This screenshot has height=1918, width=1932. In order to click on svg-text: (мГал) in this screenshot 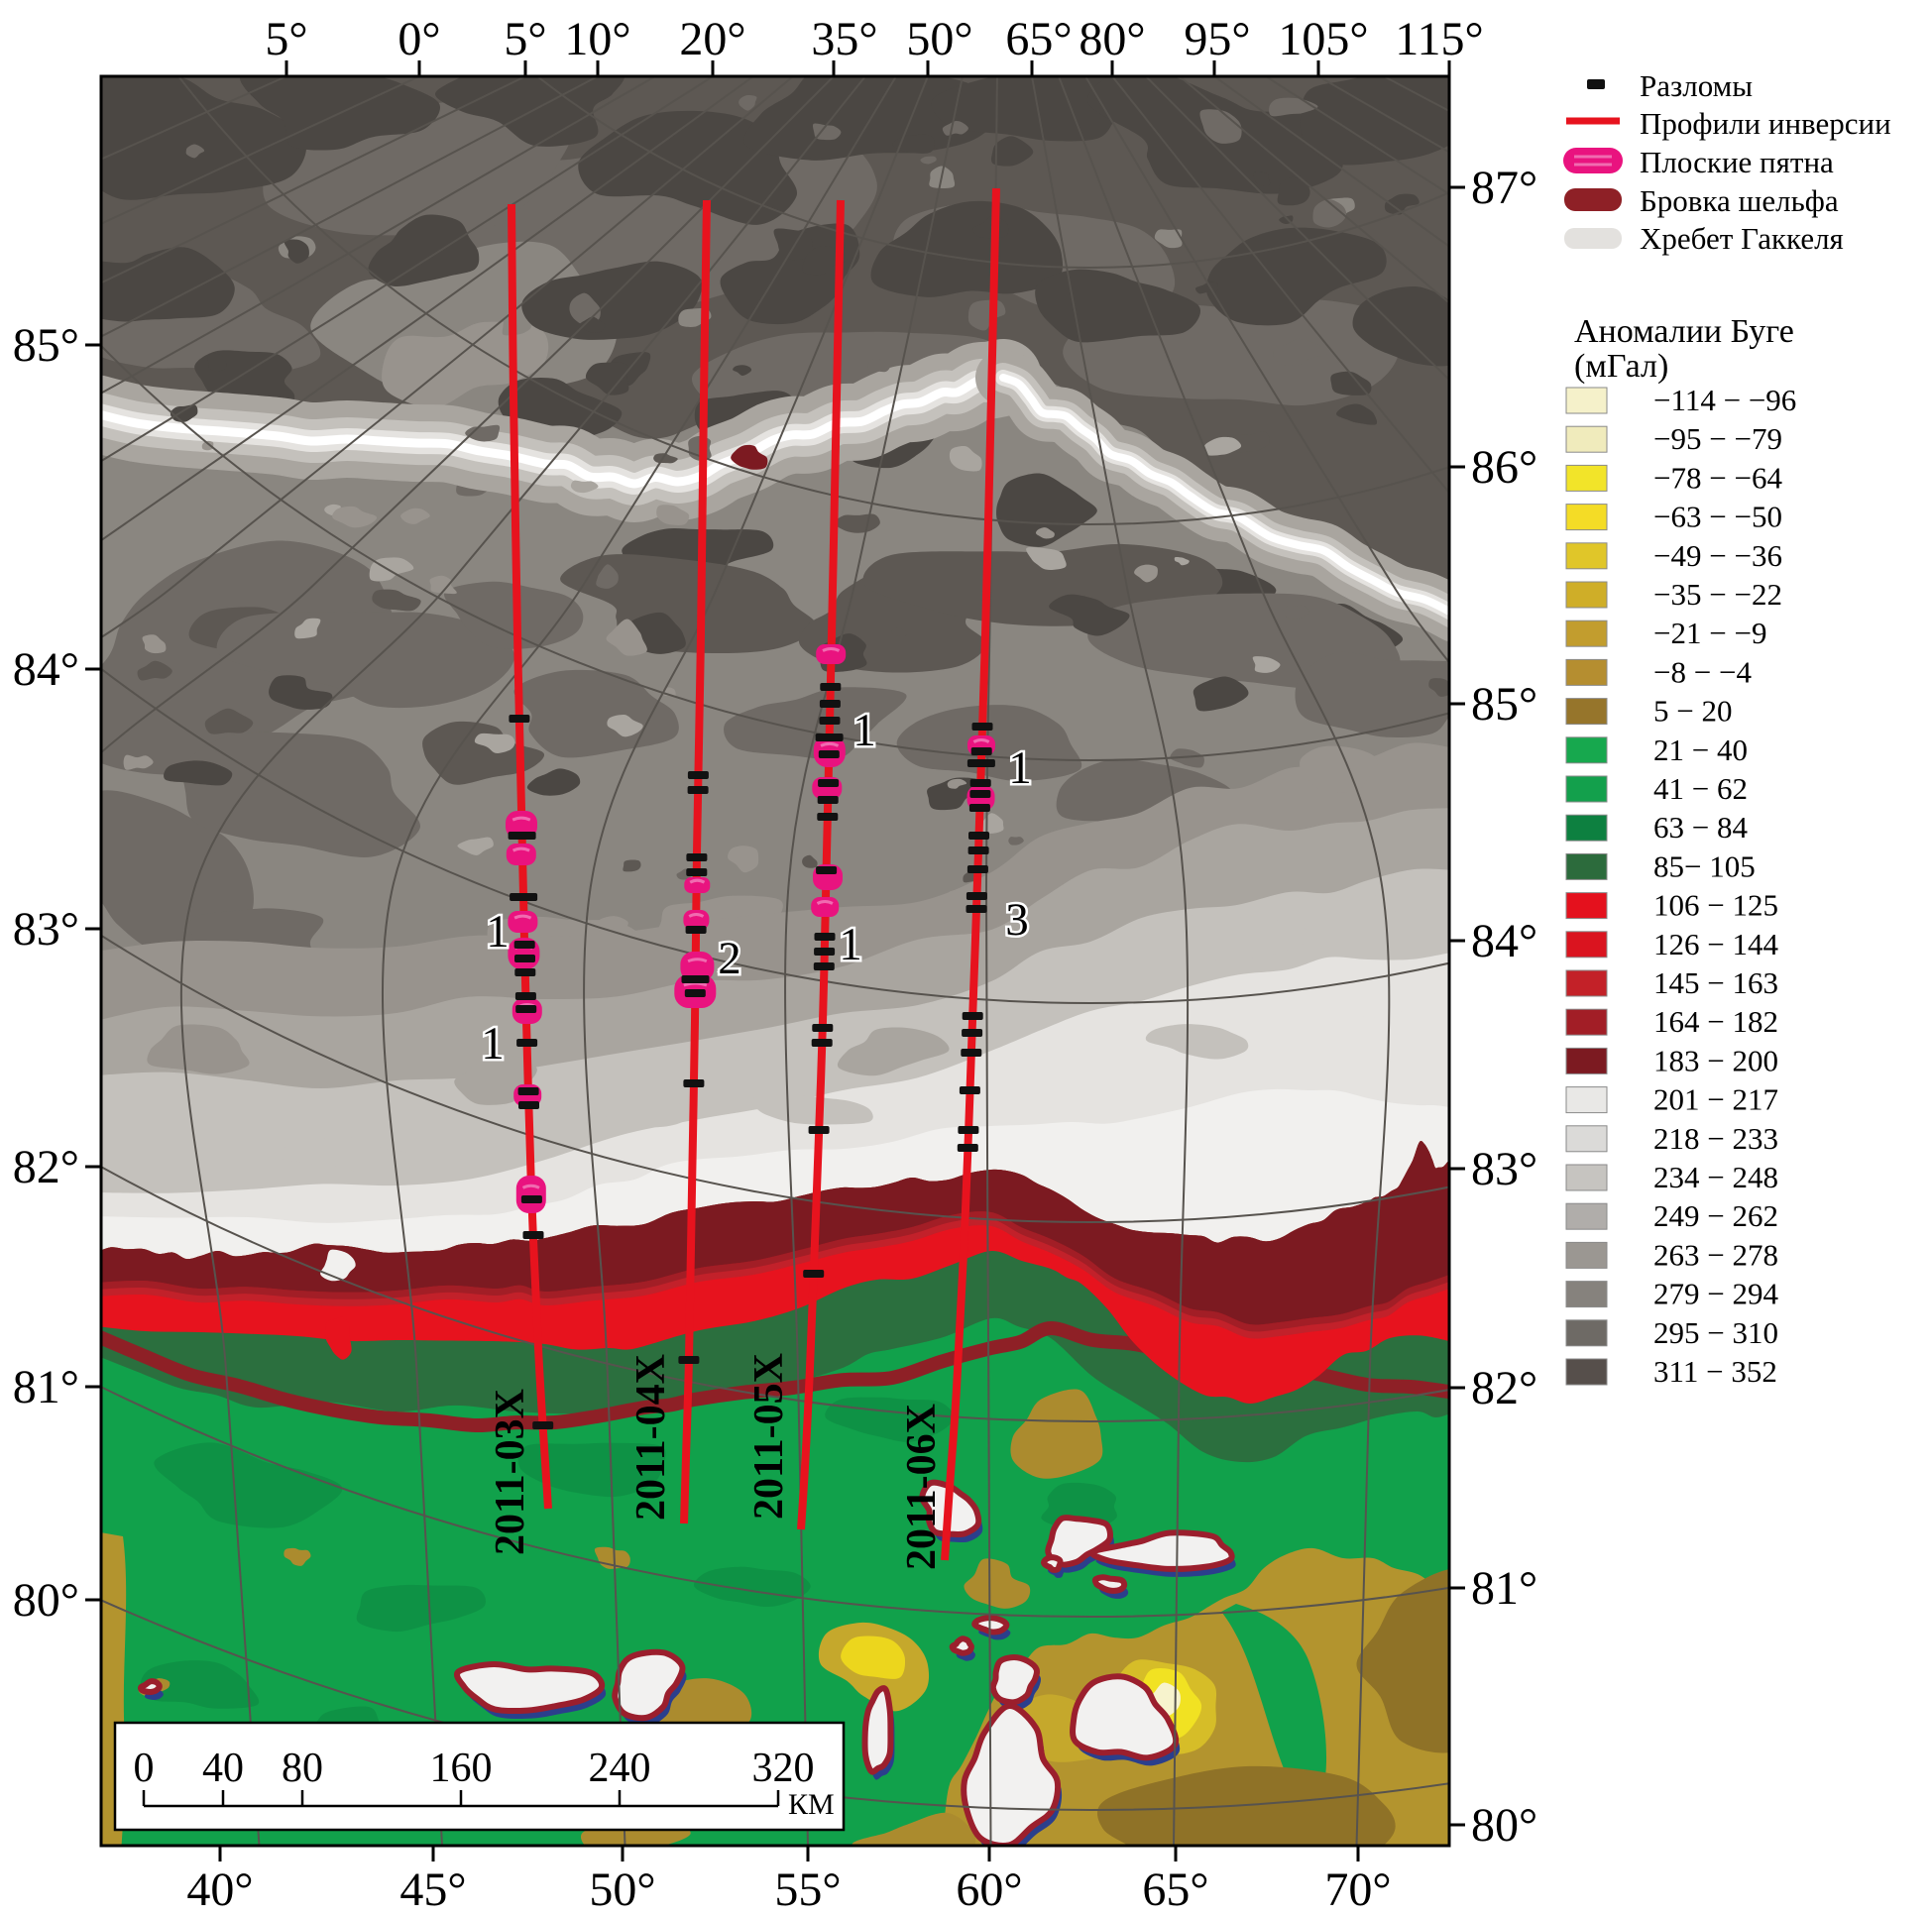, I will do `click(1621, 366)`.